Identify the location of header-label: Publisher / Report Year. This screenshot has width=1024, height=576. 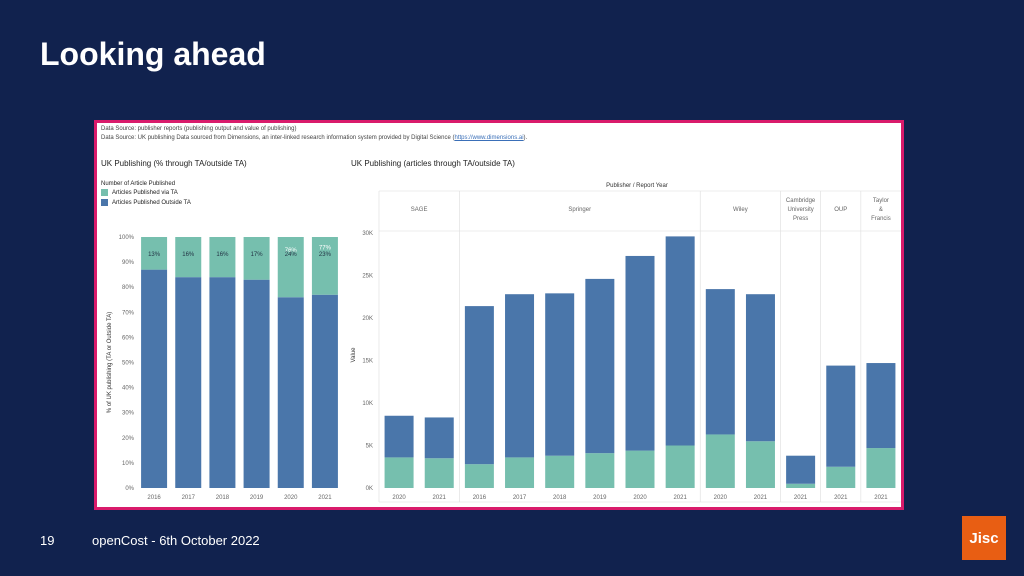
(637, 186).